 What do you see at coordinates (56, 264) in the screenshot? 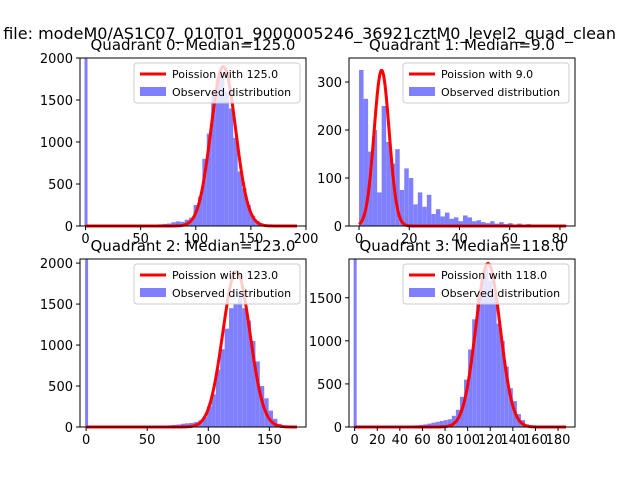
I see `y-tick-label: 2000` at bounding box center [56, 264].